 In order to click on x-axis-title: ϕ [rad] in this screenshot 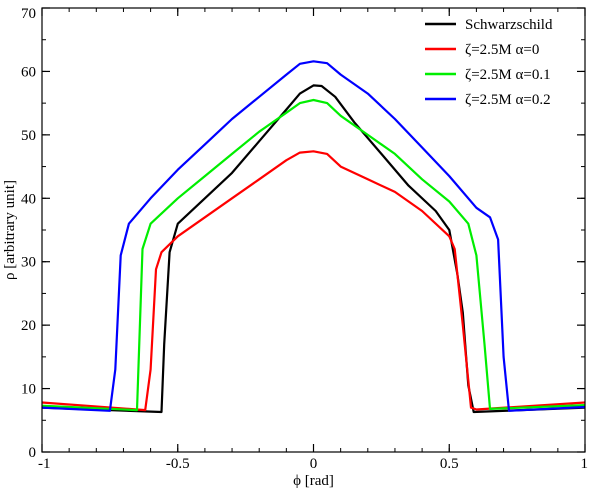, I will do `click(313, 481)`.